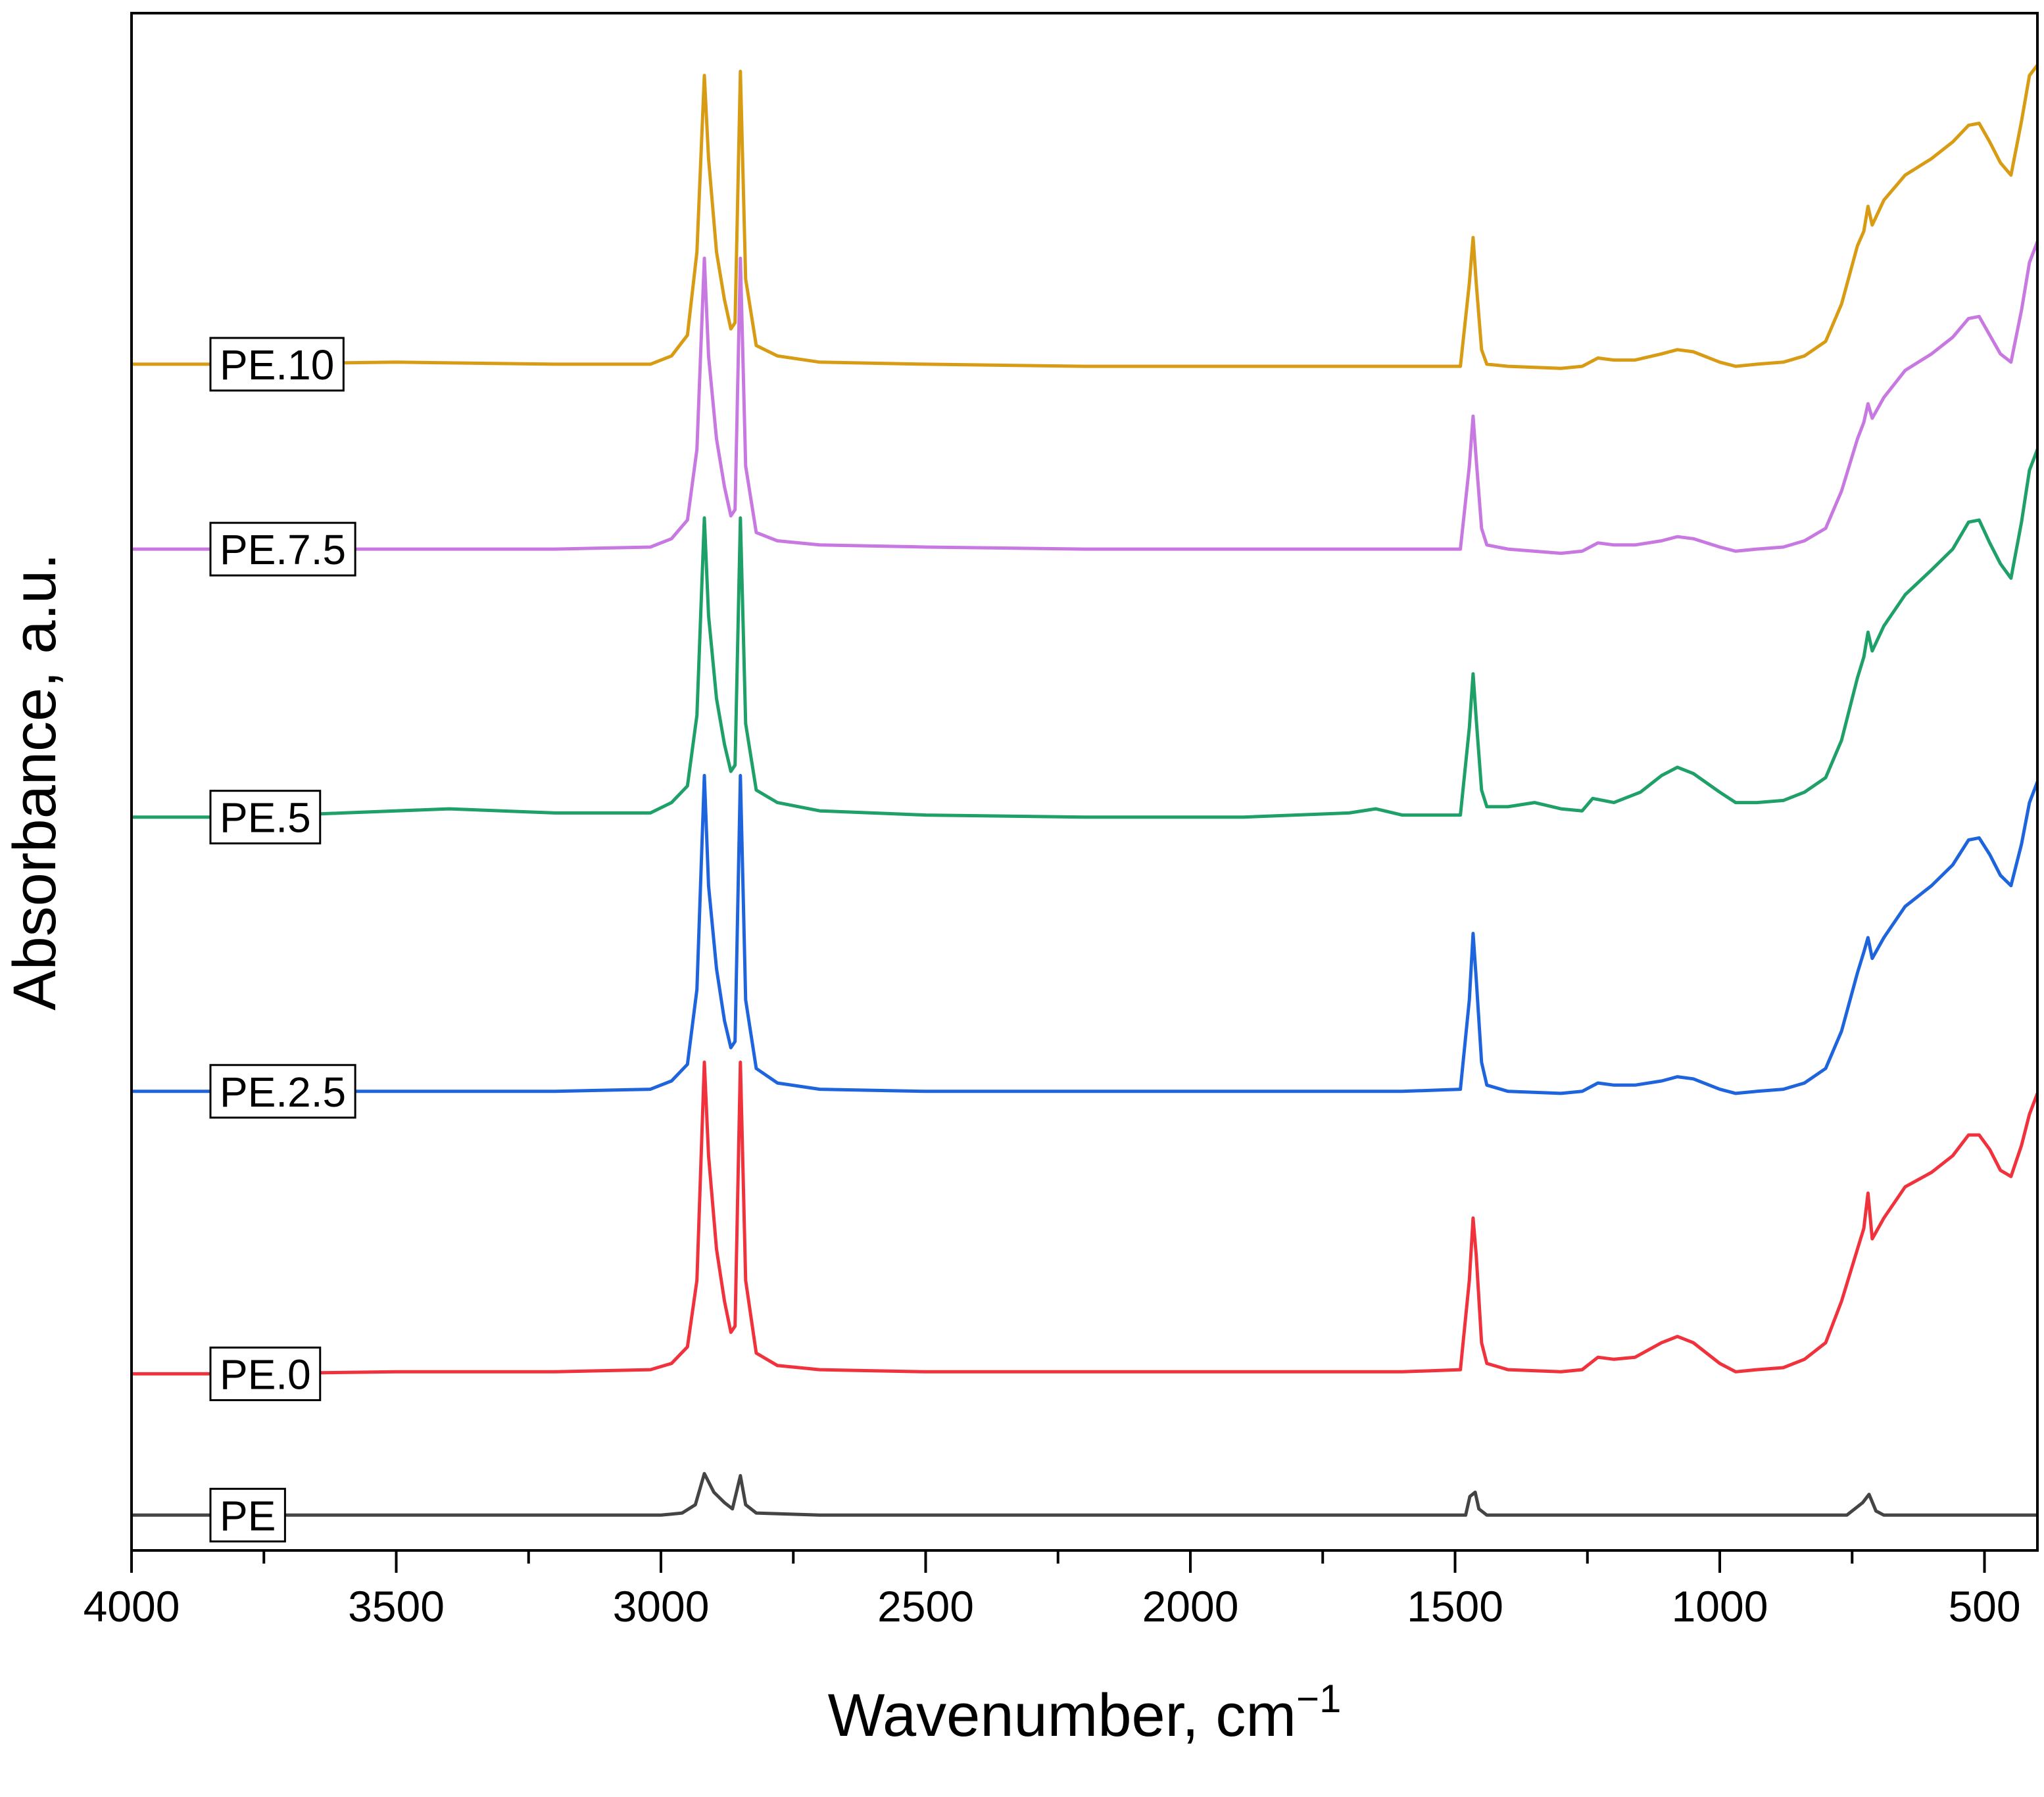 The width and height of the screenshot is (2044, 1797). I want to click on x-tick-label: 3000, so click(662, 1606).